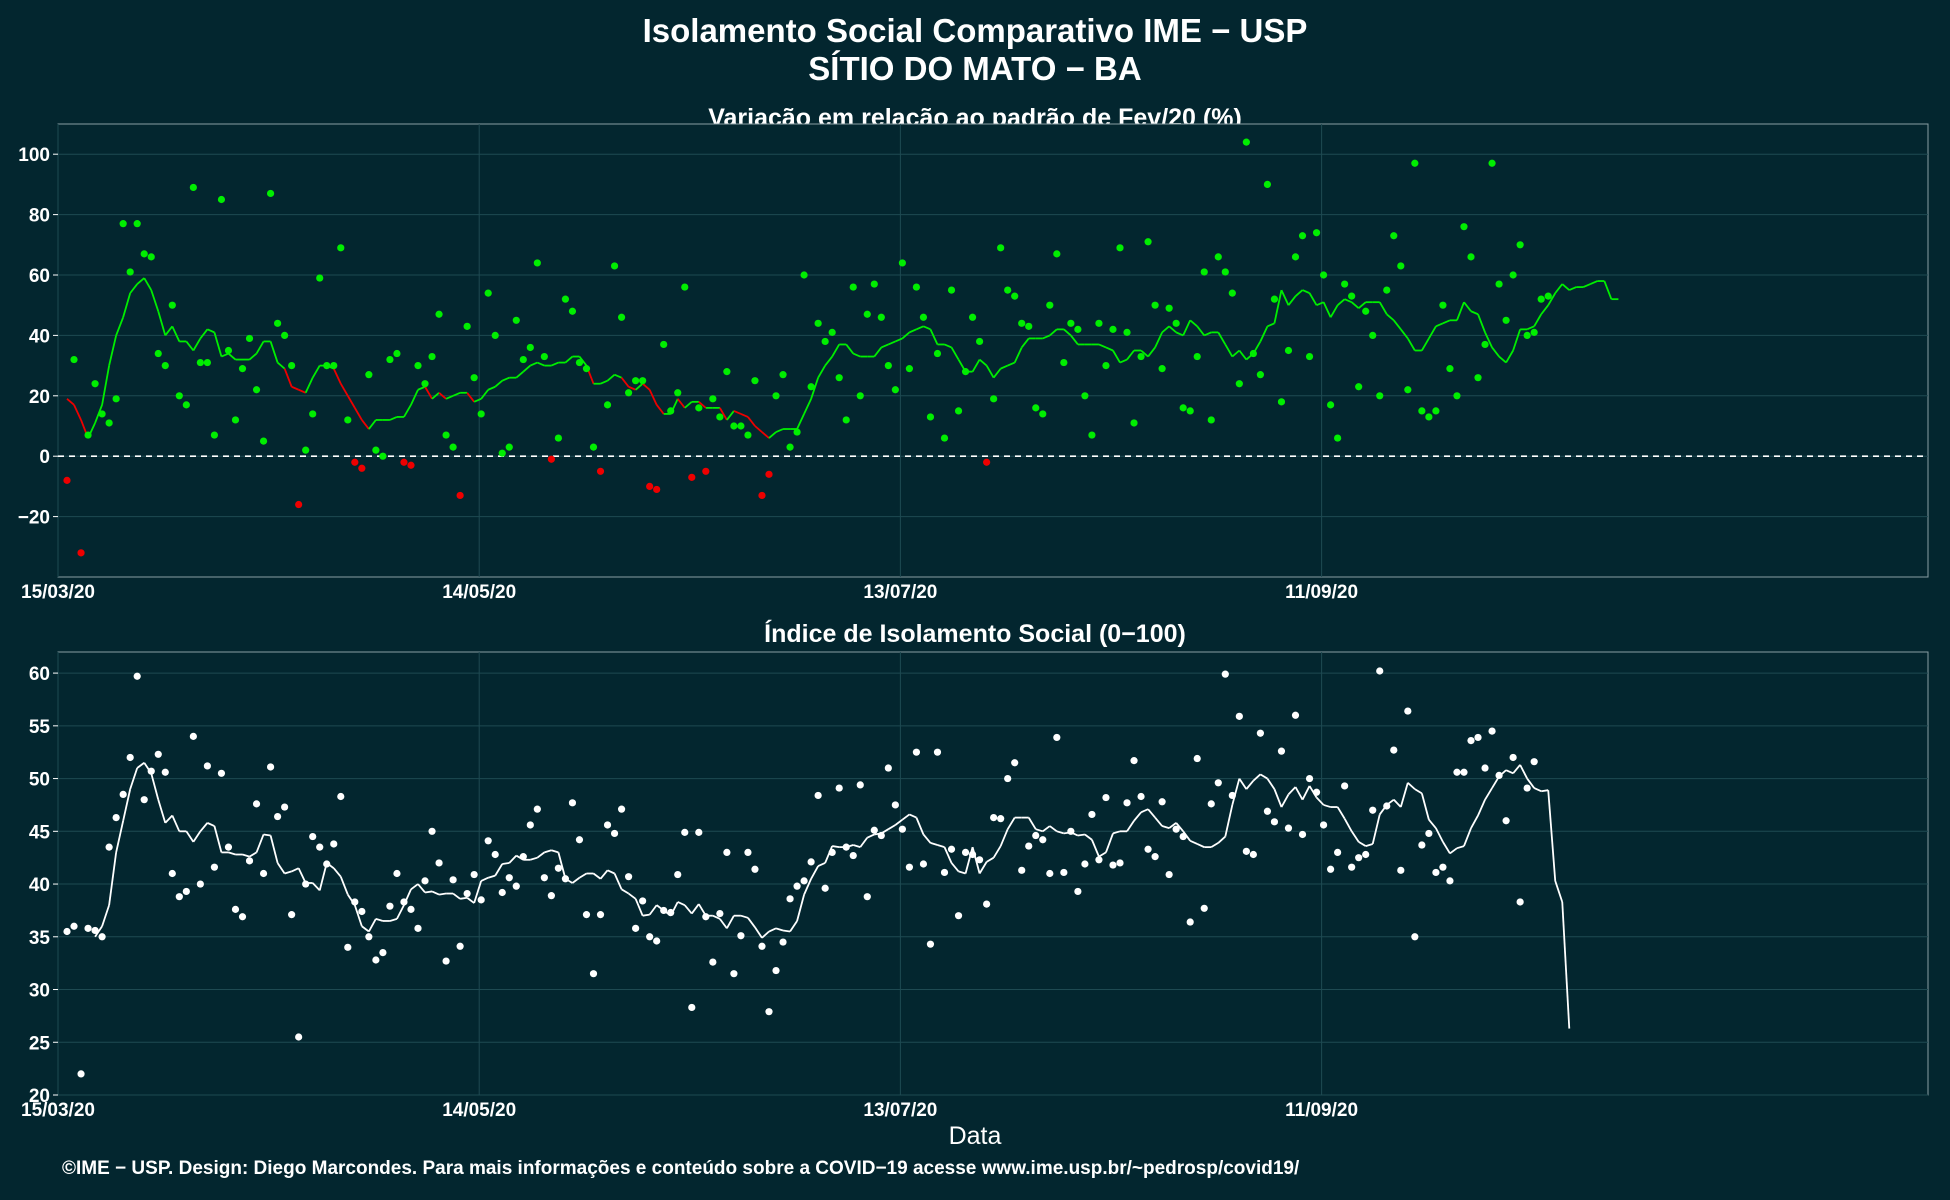 Image resolution: width=1950 pixels, height=1200 pixels. Describe the element at coordinates (975, 68) in the screenshot. I see `chart-subtitle: SÍTIO DO MATO − BA` at that location.